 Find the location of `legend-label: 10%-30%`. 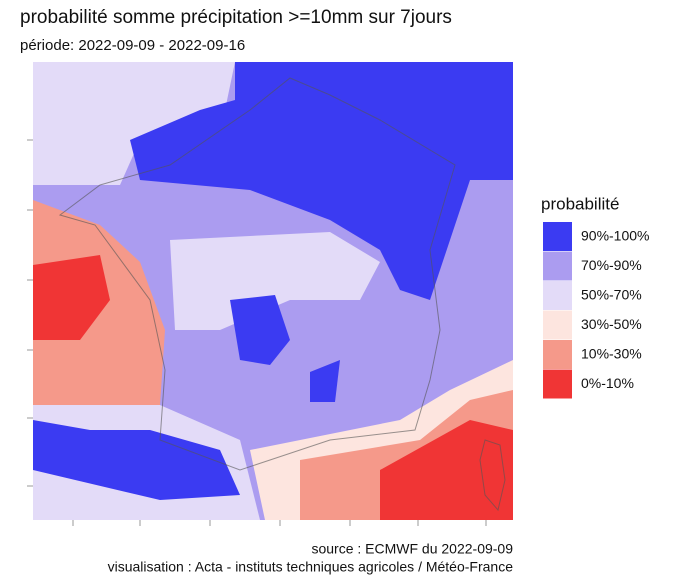

legend-label: 10%-30% is located at coordinates (611, 354).